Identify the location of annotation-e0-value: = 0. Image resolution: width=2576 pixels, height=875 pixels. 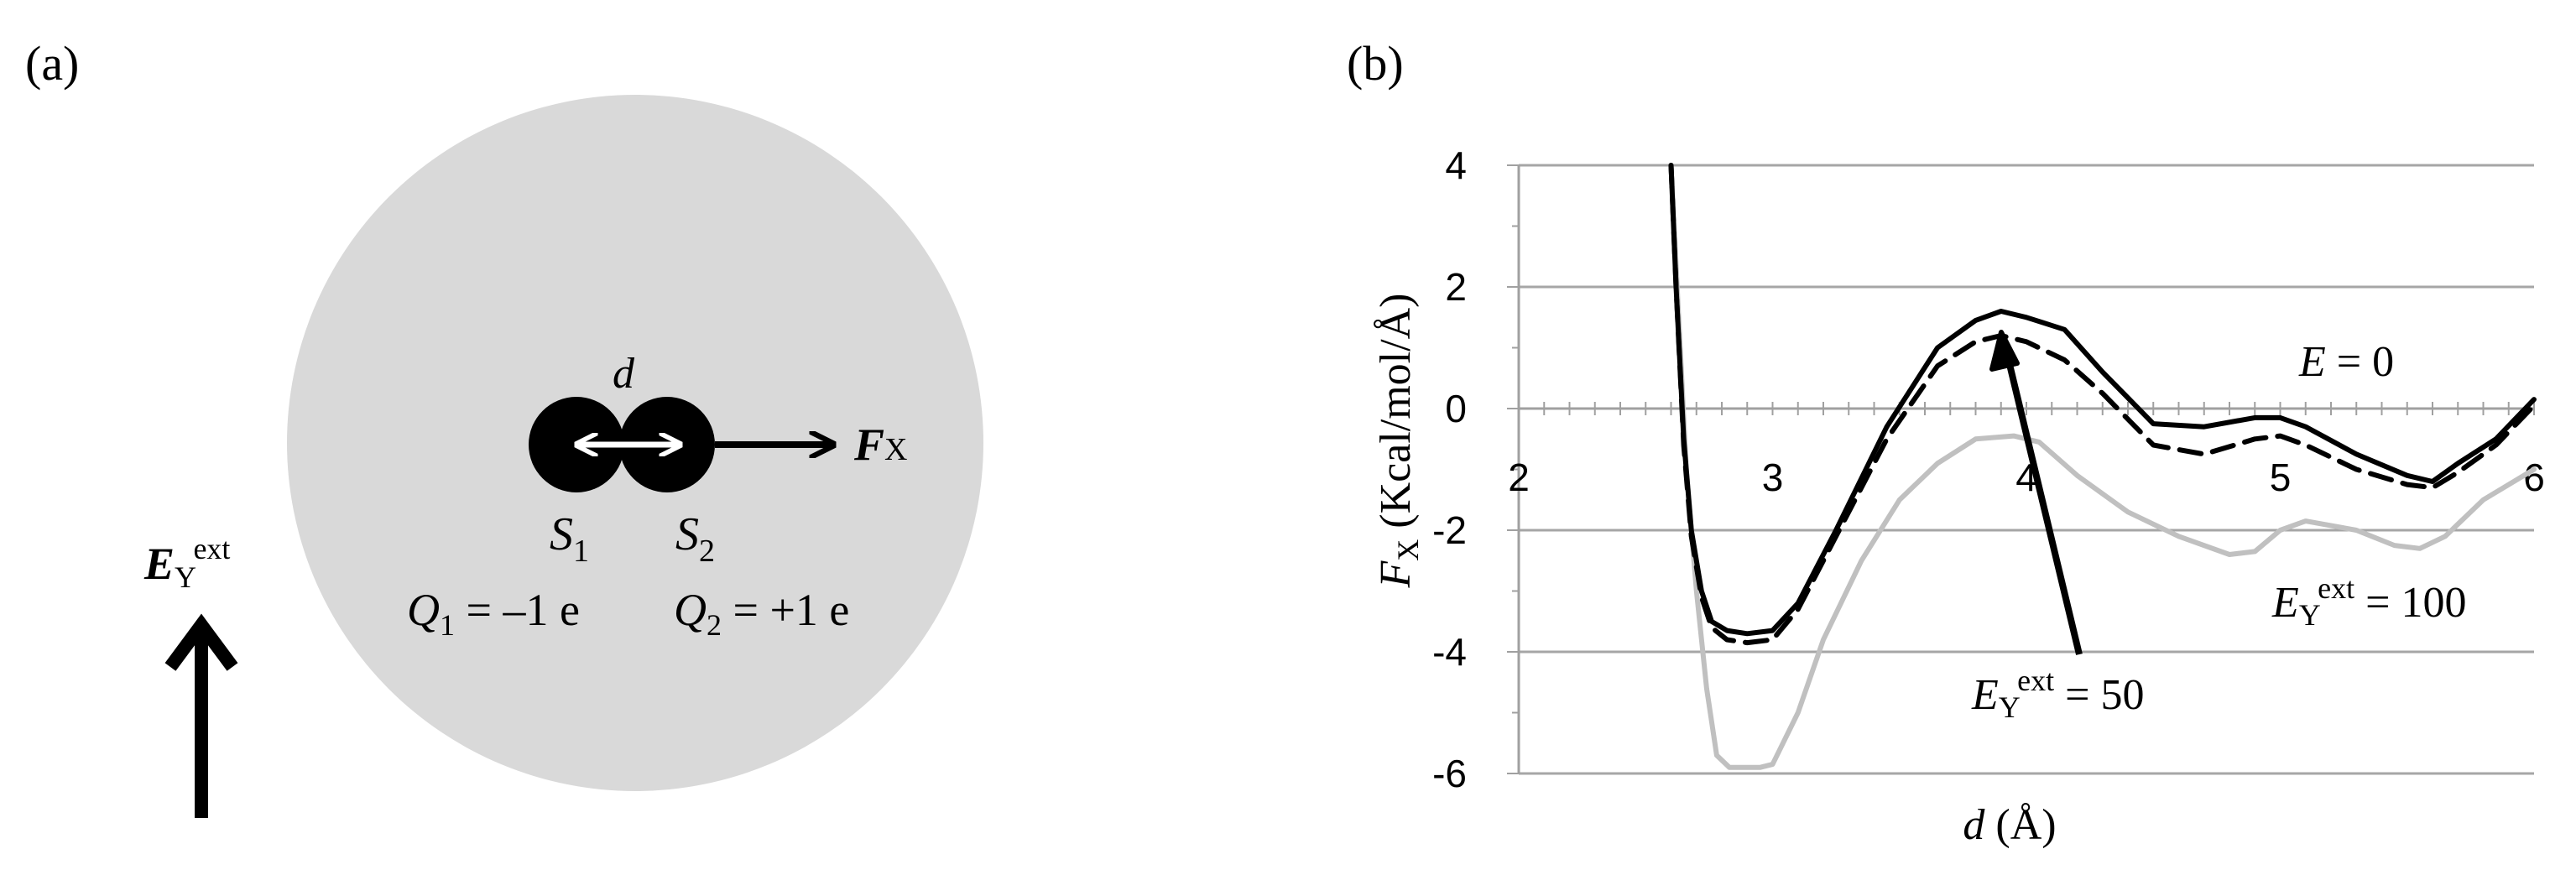
(2360, 362).